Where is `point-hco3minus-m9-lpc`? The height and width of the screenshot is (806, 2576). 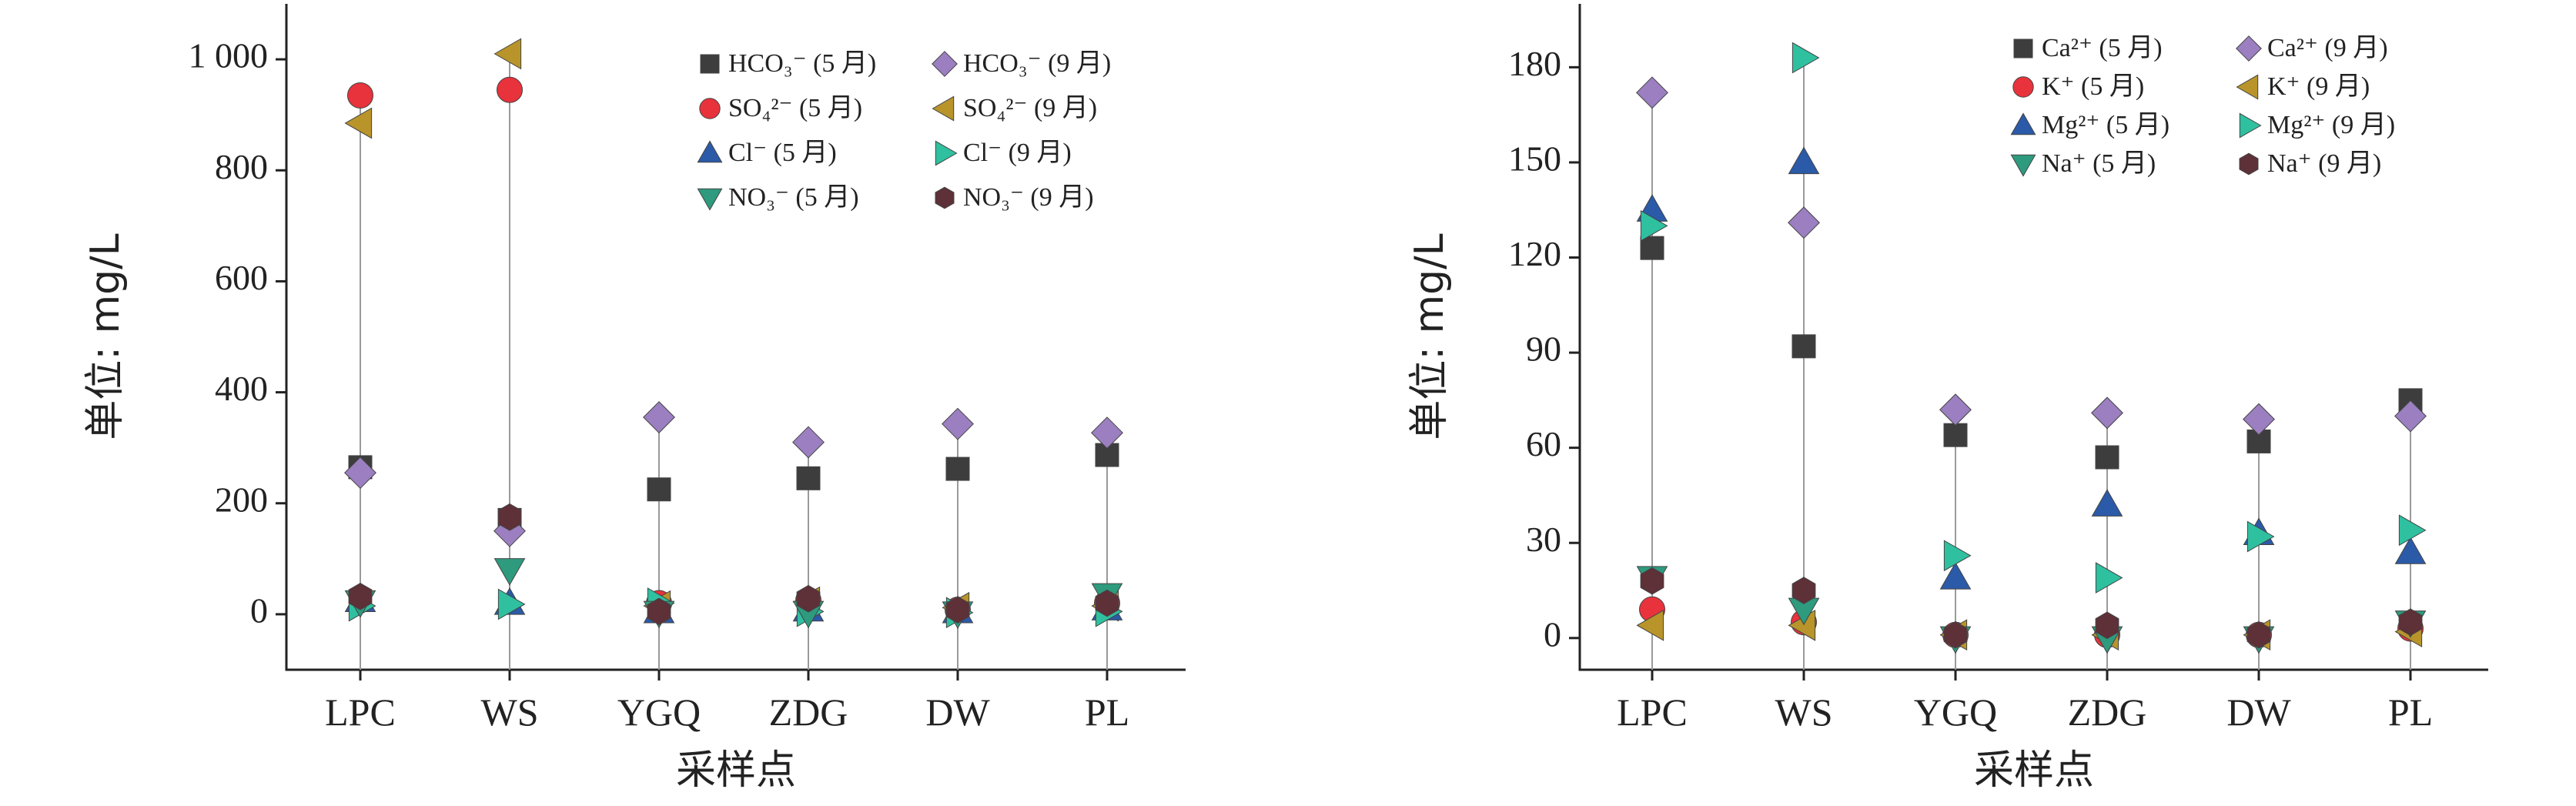 point-hco3minus-m9-lpc is located at coordinates (360, 473).